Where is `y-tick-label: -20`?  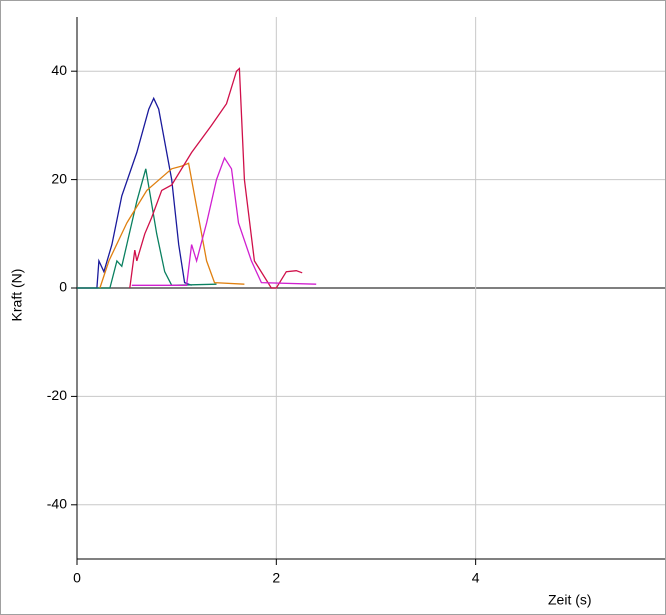 y-tick-label: -20 is located at coordinates (57, 395).